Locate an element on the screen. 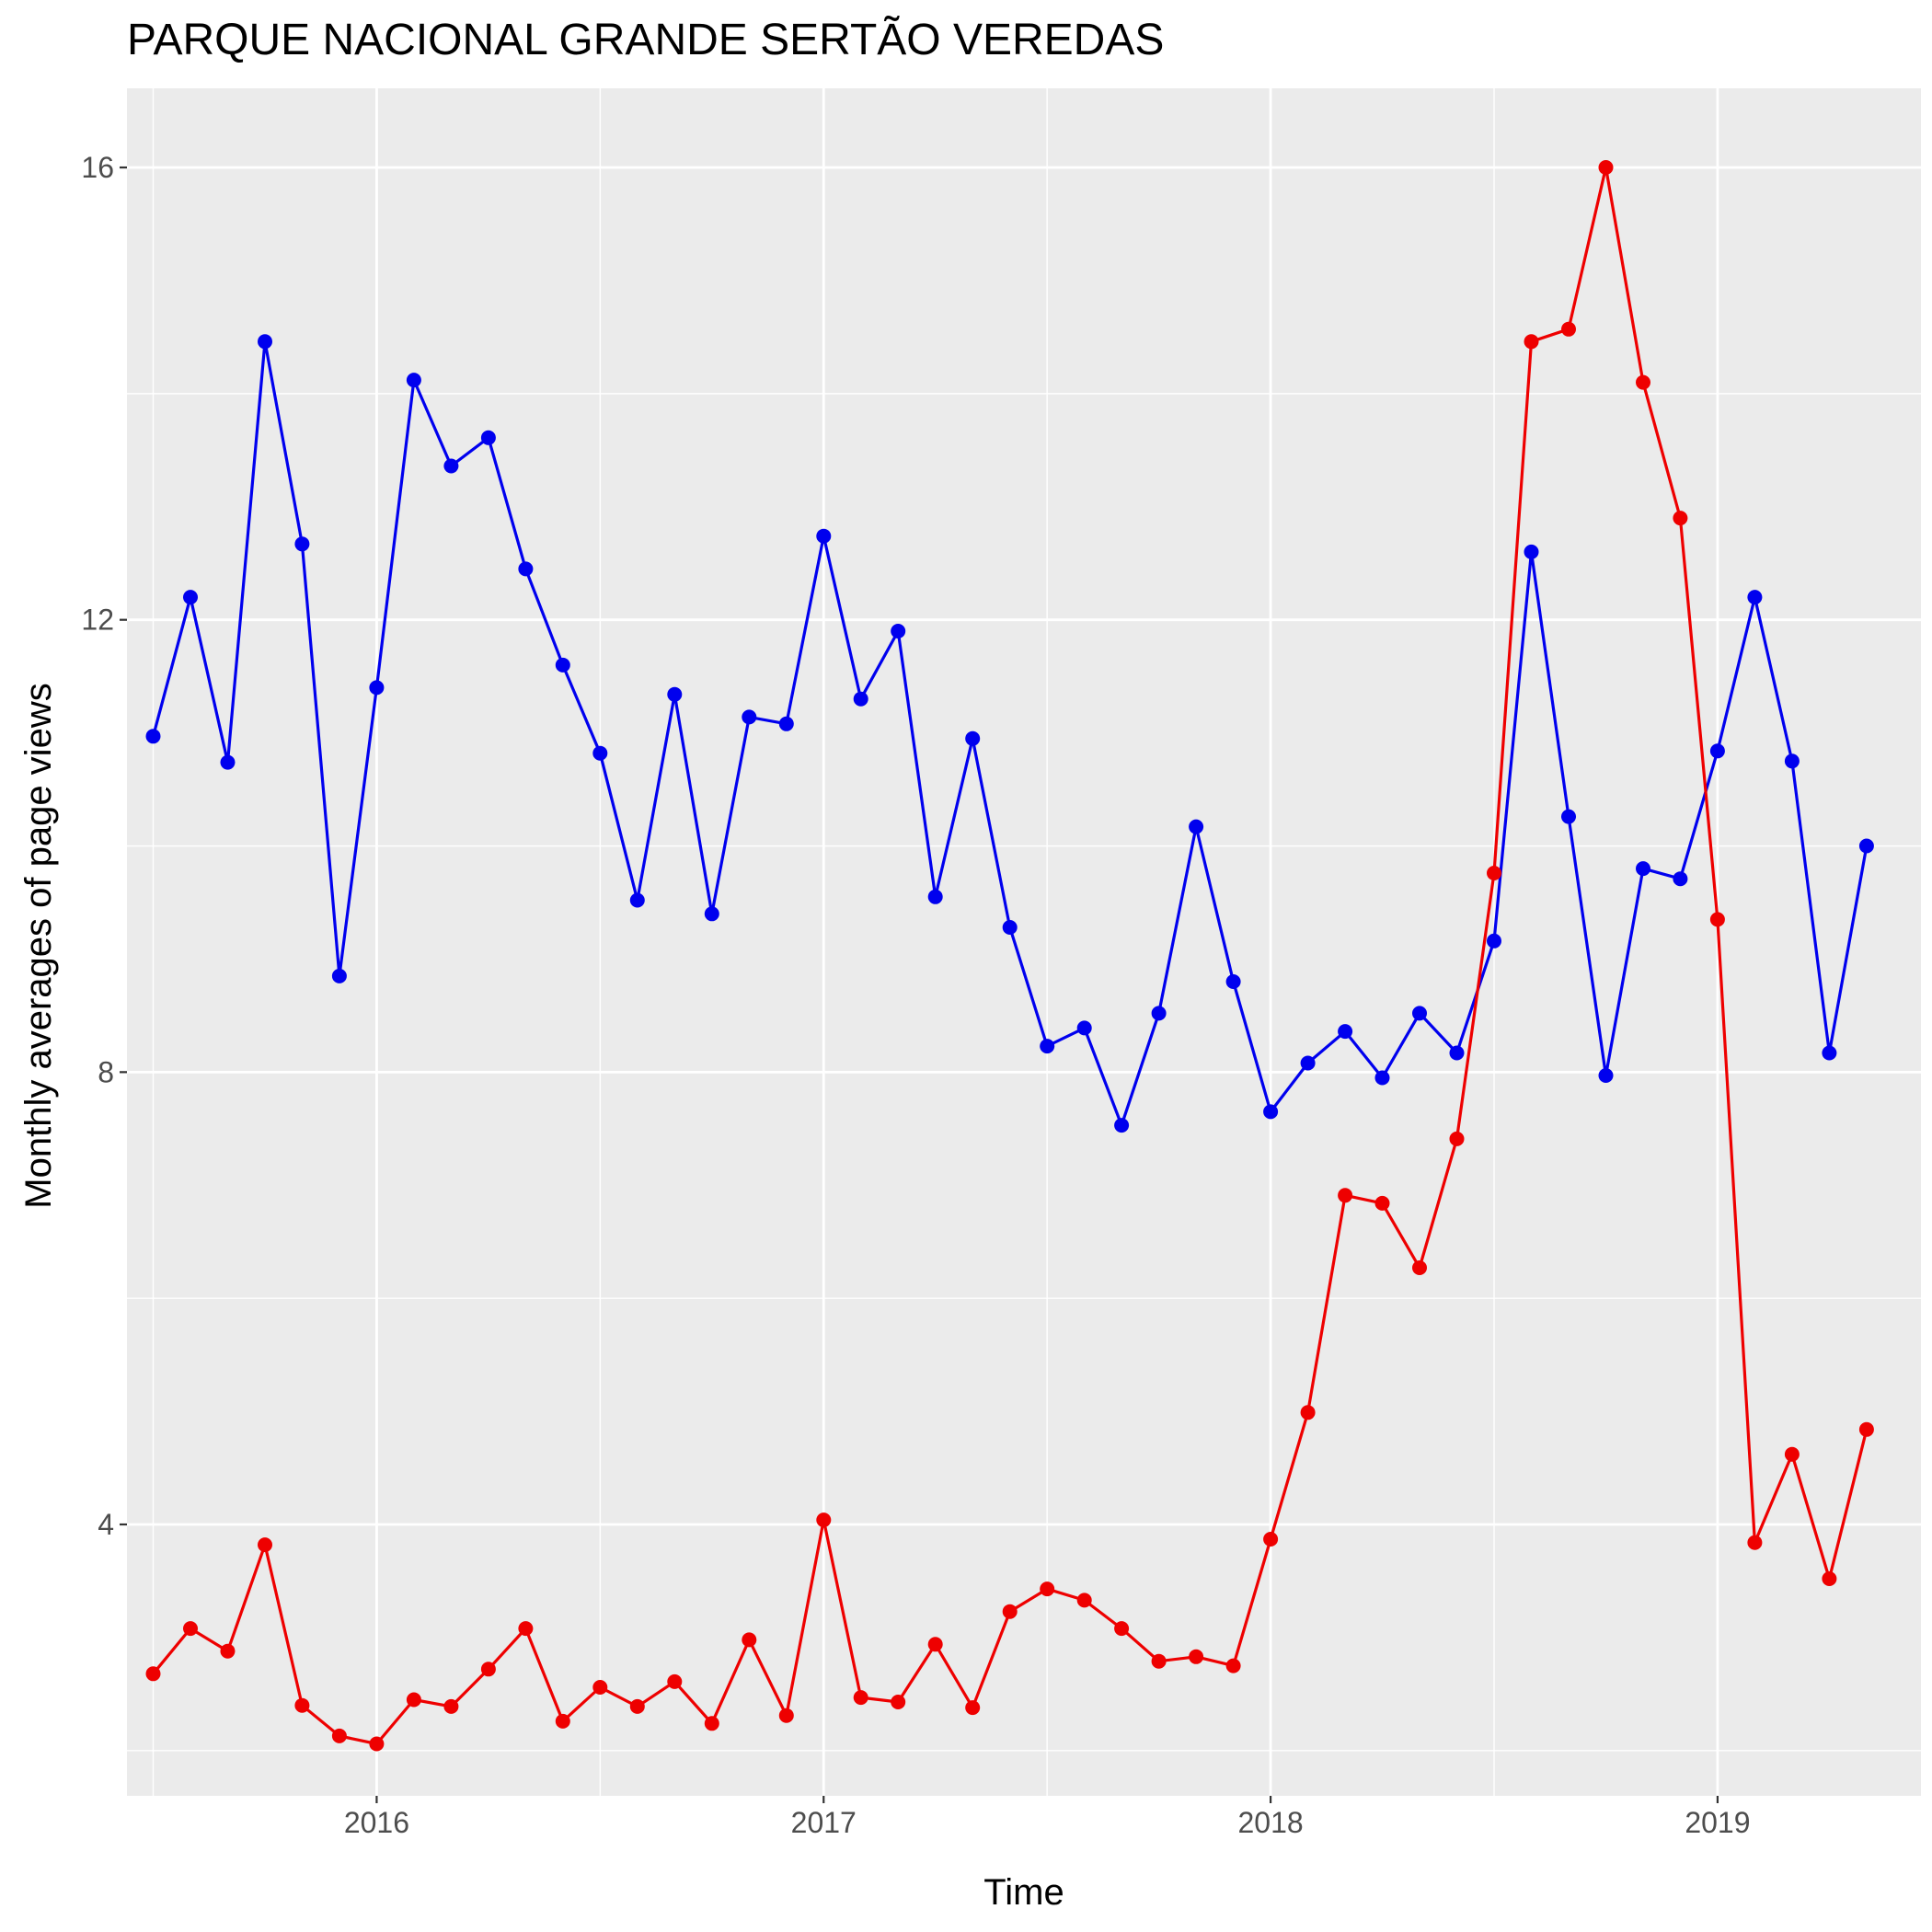 The width and height of the screenshot is (1932, 1932). chart-title: PARQUE NACIONAL GRANDE SERTÃO VEREDAS is located at coordinates (645, 39).